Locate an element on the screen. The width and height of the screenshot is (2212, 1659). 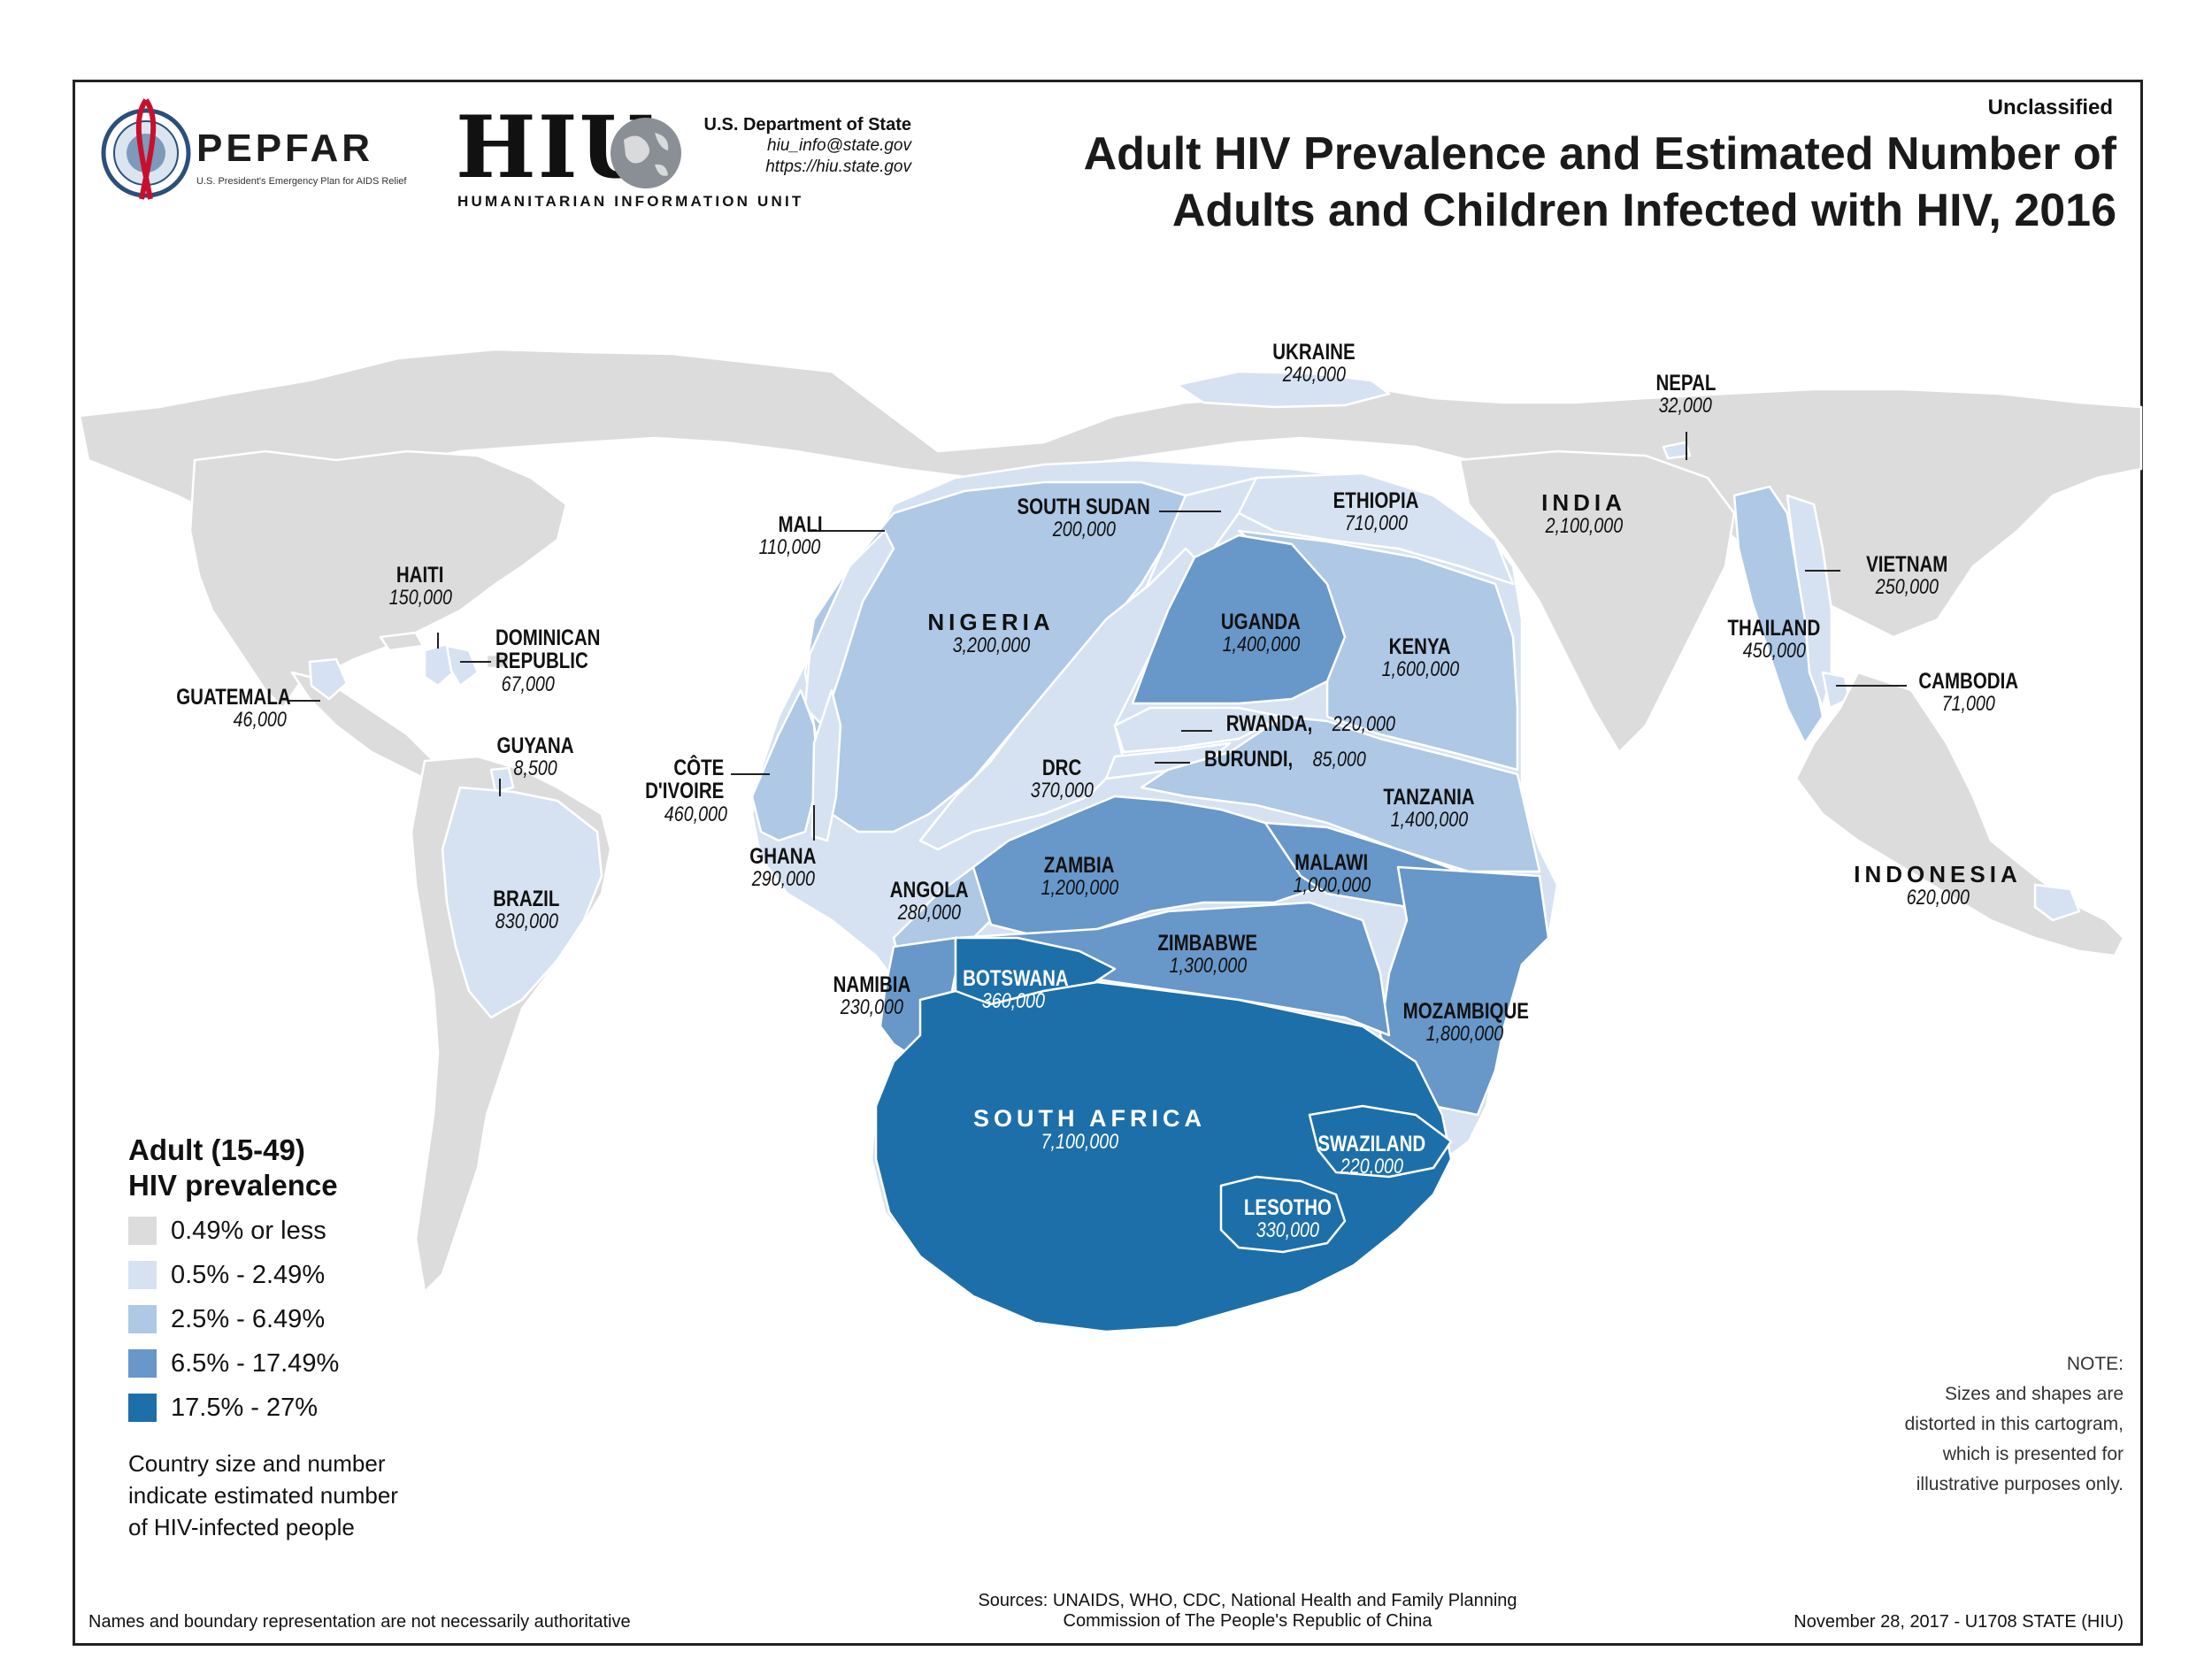
country-value: 1,200,000 is located at coordinates (1080, 889).